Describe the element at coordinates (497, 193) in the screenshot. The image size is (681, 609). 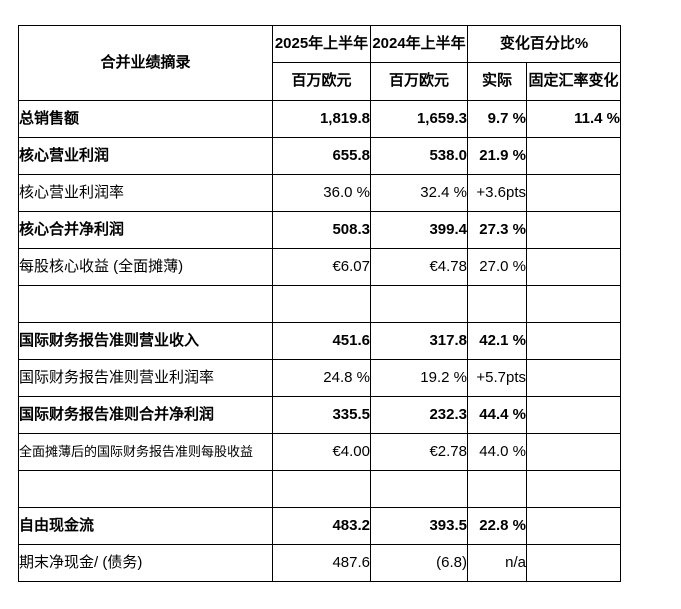
I see `value-actual: +3.6pts` at that location.